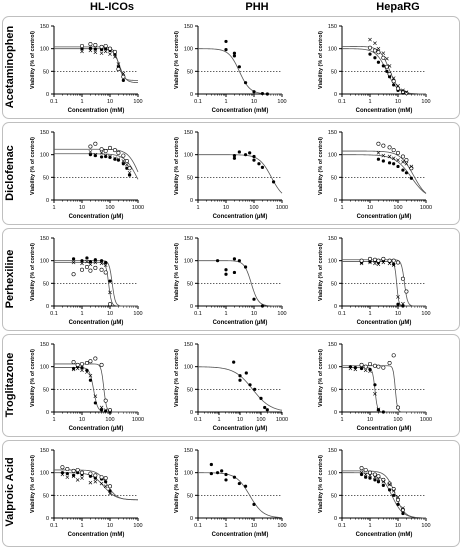 Image resolution: width=464 pixels, height=550 pixels. Describe the element at coordinates (112, 7) in the screenshot. I see `column-header-hl-icos: HL-ICOs` at that location.